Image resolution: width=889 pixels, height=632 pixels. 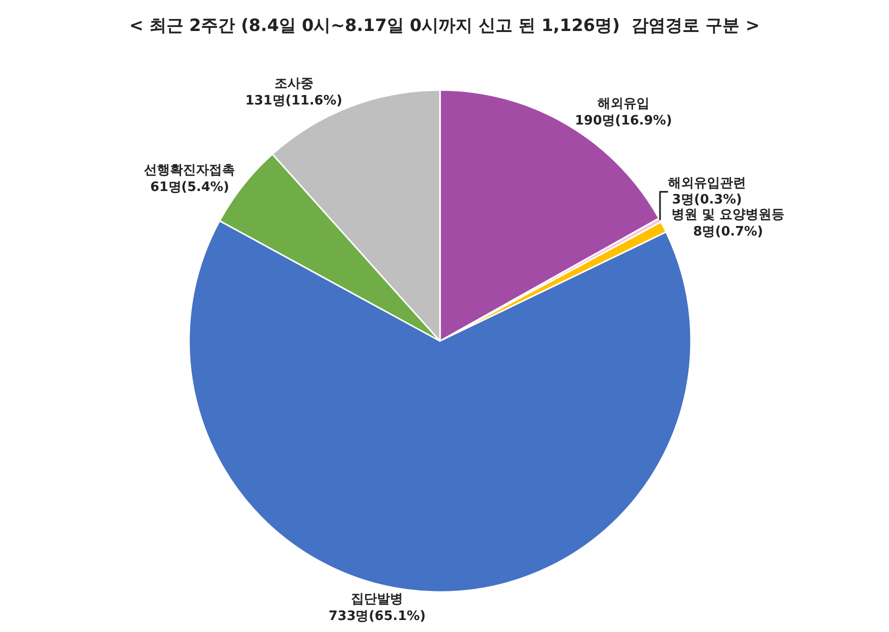 I want to click on data-label: 8명(0.7%), so click(x=728, y=232).